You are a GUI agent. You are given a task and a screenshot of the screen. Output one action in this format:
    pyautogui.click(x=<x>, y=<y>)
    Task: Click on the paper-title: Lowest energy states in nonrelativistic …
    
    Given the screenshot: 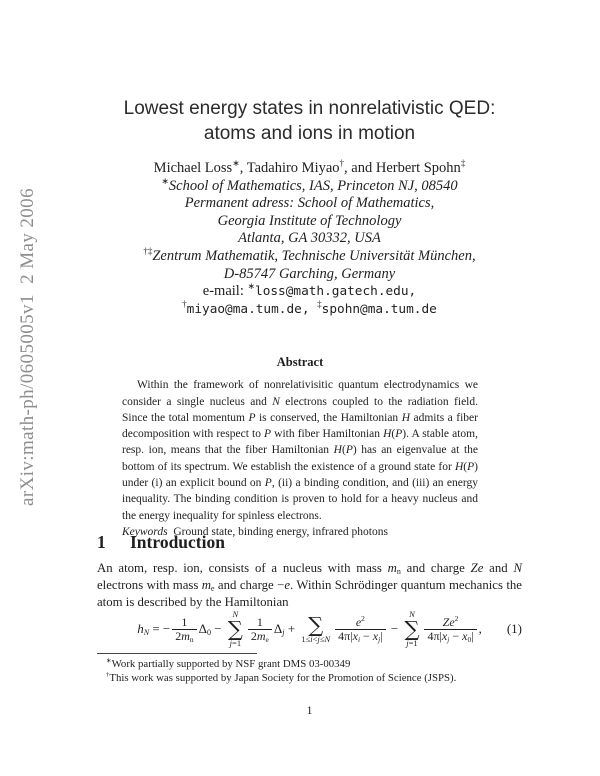 What is the action you would take?
    pyautogui.click(x=309, y=121)
    